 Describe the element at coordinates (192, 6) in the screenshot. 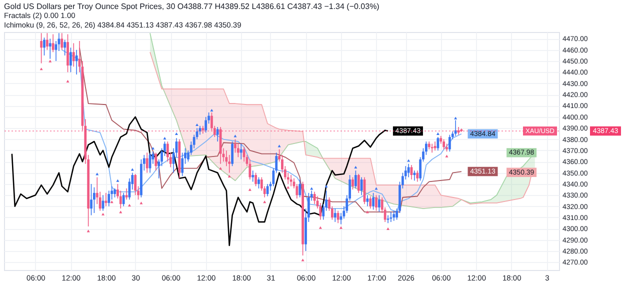

I see `chart-title: Gold US Dollars per Troy Ounce Spot Prices, 30 O4388.77 H4389.52 L4386.61 C4387.43 −1.34 (−0.03%)` at that location.